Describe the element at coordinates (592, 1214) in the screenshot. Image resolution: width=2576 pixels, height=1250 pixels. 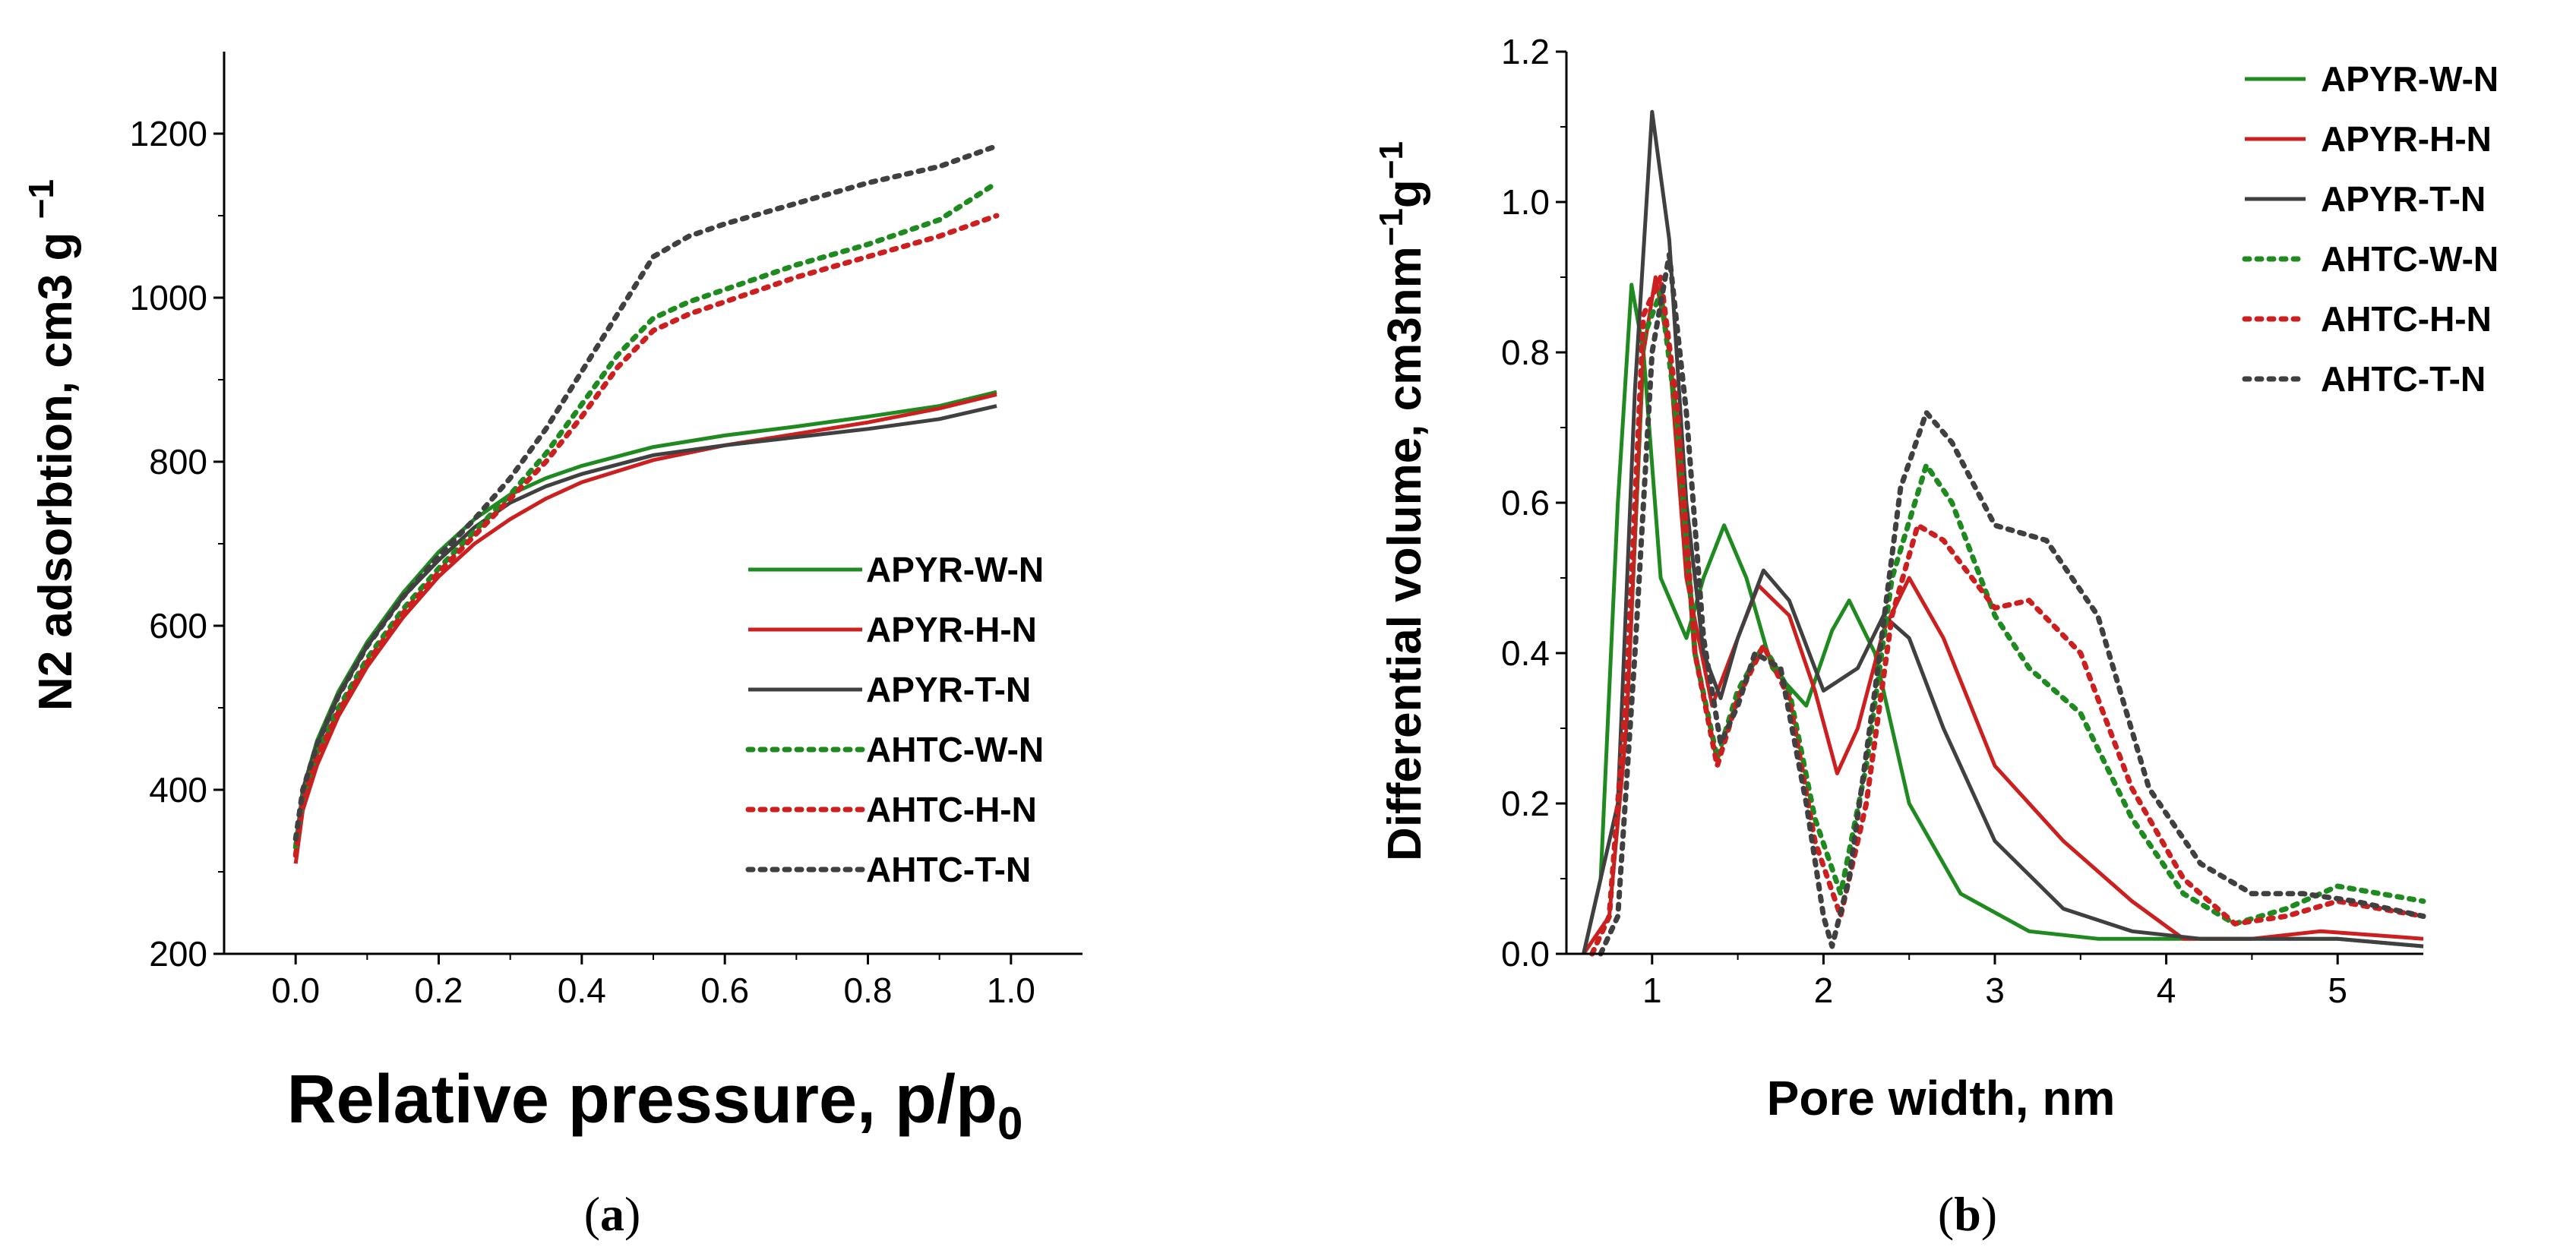
I see `panel-a-caption-open: (` at that location.